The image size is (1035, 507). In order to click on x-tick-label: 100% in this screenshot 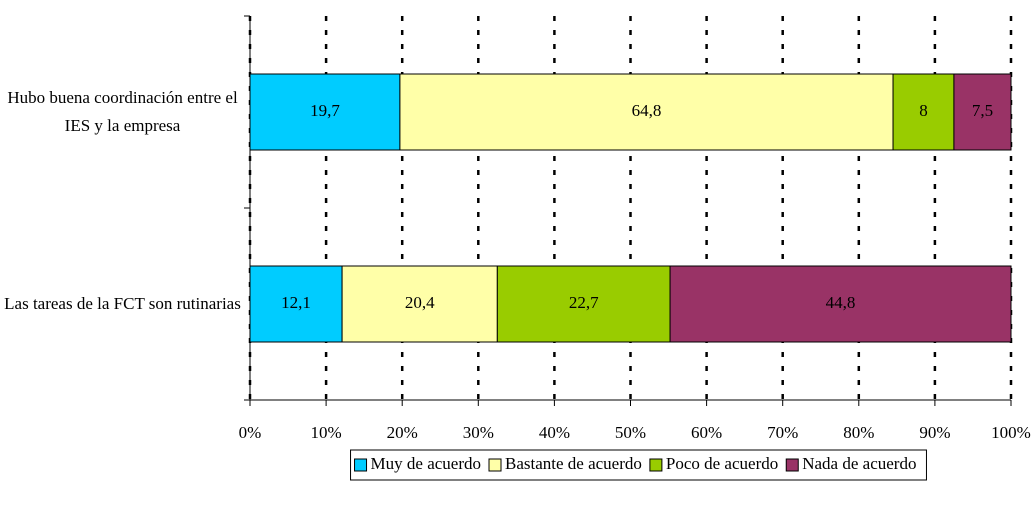, I will do `click(1011, 432)`.